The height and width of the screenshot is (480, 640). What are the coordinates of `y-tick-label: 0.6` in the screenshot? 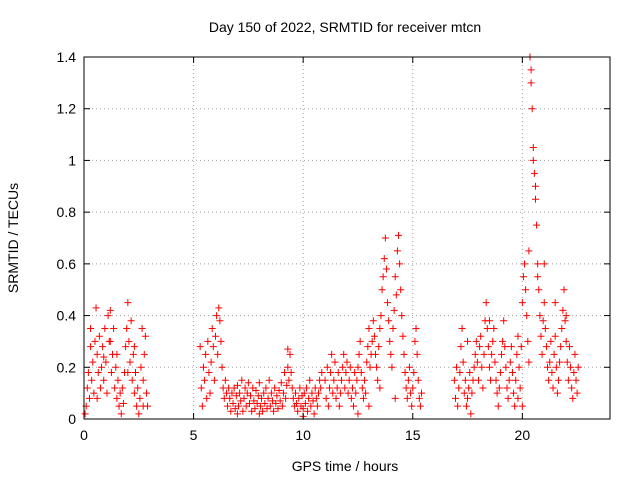 It's located at (67, 264).